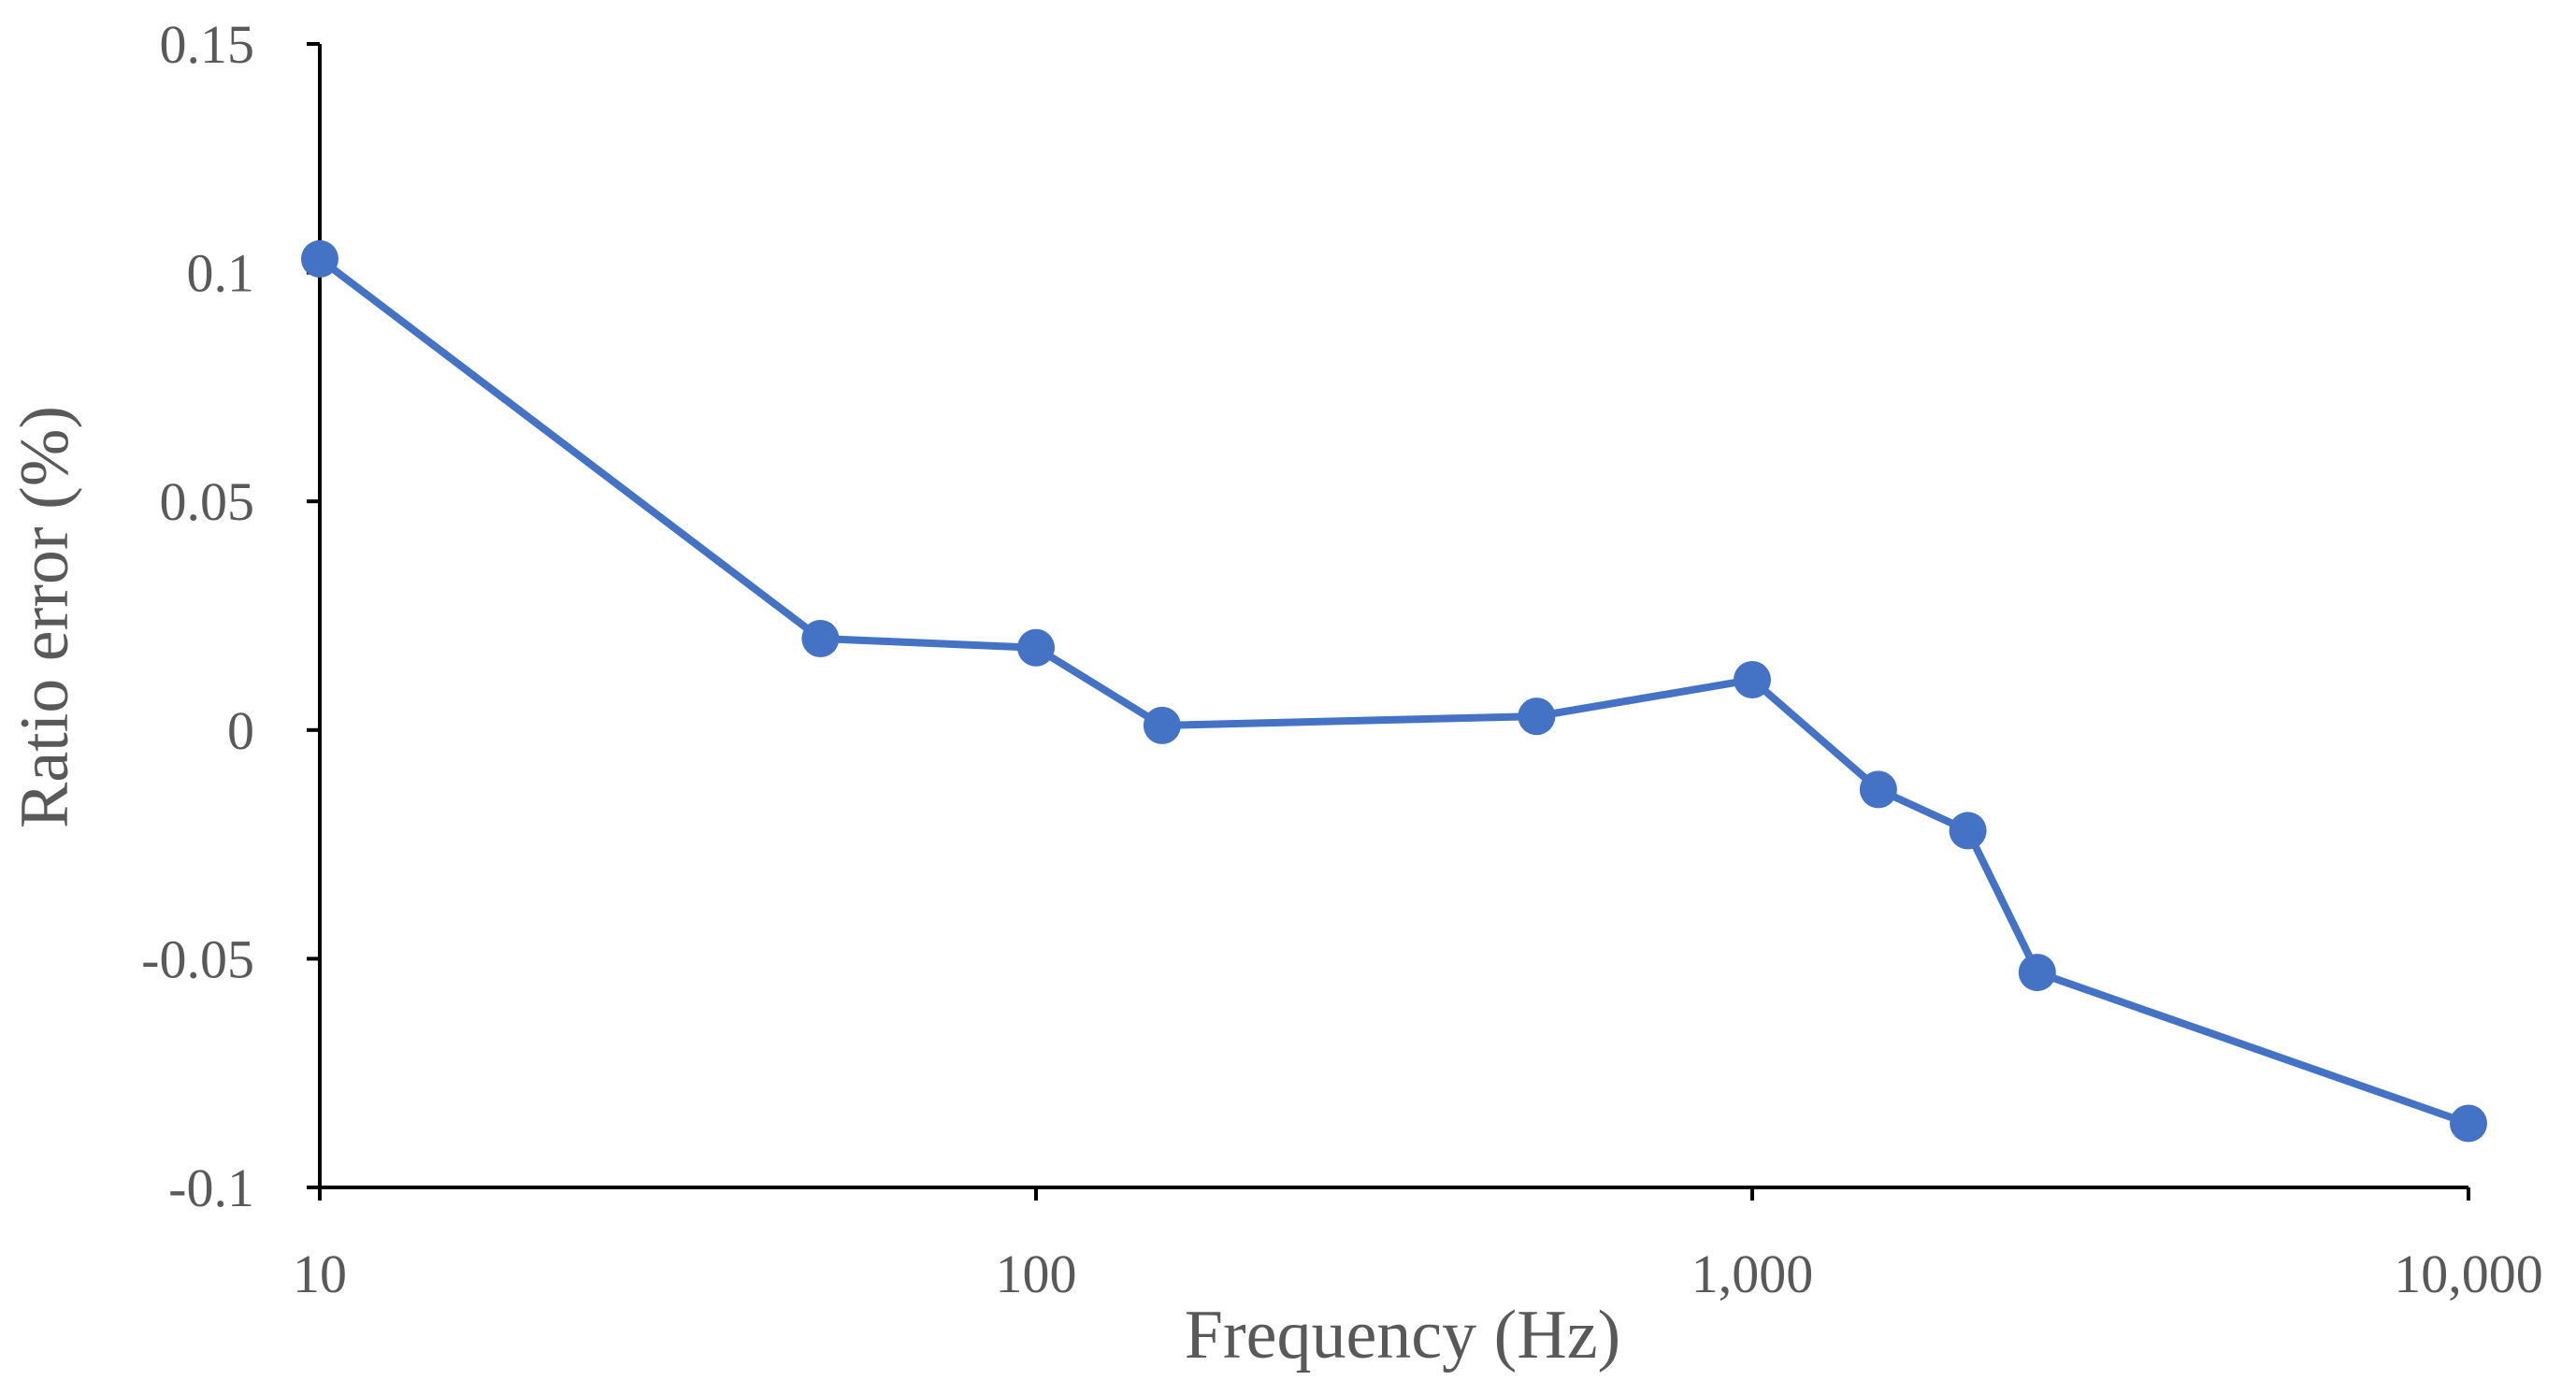 The height and width of the screenshot is (1395, 2576). Describe the element at coordinates (45, 617) in the screenshot. I see `y-axis-title: Ratio error (%)` at that location.